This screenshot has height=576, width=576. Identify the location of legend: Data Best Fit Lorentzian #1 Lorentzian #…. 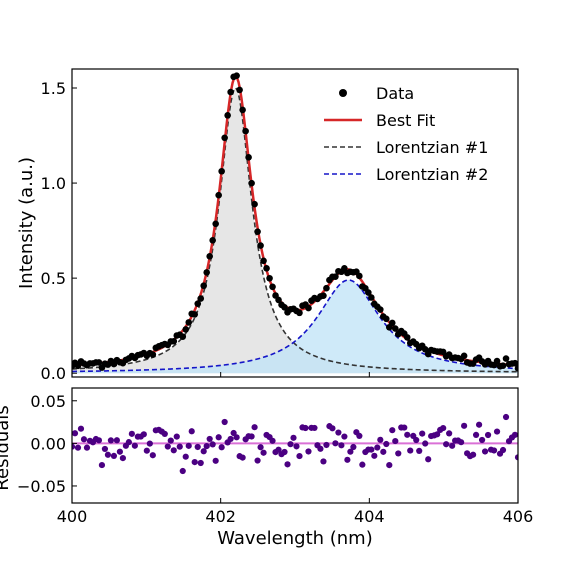
(406, 134).